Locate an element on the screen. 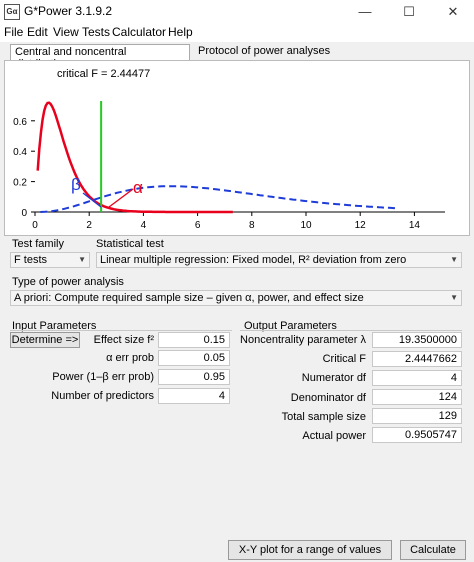  critical-f-output-value: 2.4447662 is located at coordinates (417, 359).